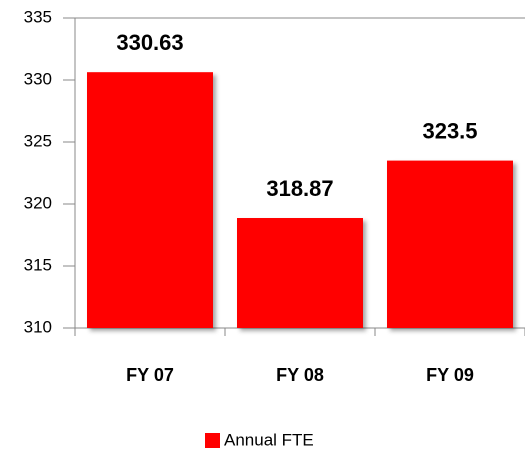 This screenshot has width=525, height=454. What do you see at coordinates (449, 130) in the screenshot?
I see `data-label: 323.5` at bounding box center [449, 130].